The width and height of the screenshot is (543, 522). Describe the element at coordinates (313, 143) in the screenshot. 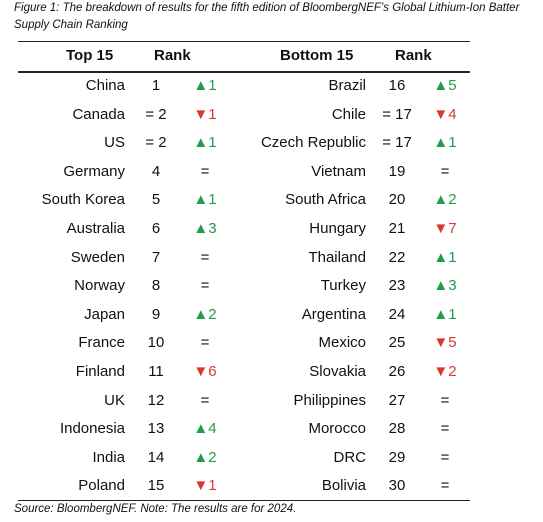

I see `country: Czech Republic` at that location.